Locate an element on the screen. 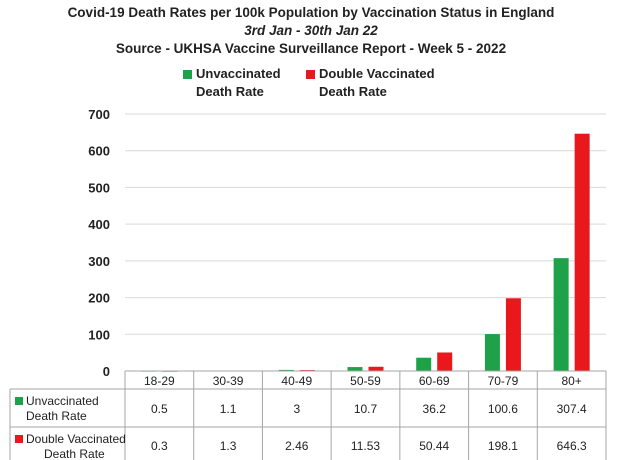 The height and width of the screenshot is (460, 622). chart-subtitle: 3rd Jan - 30th Jan 22 is located at coordinates (311, 30).